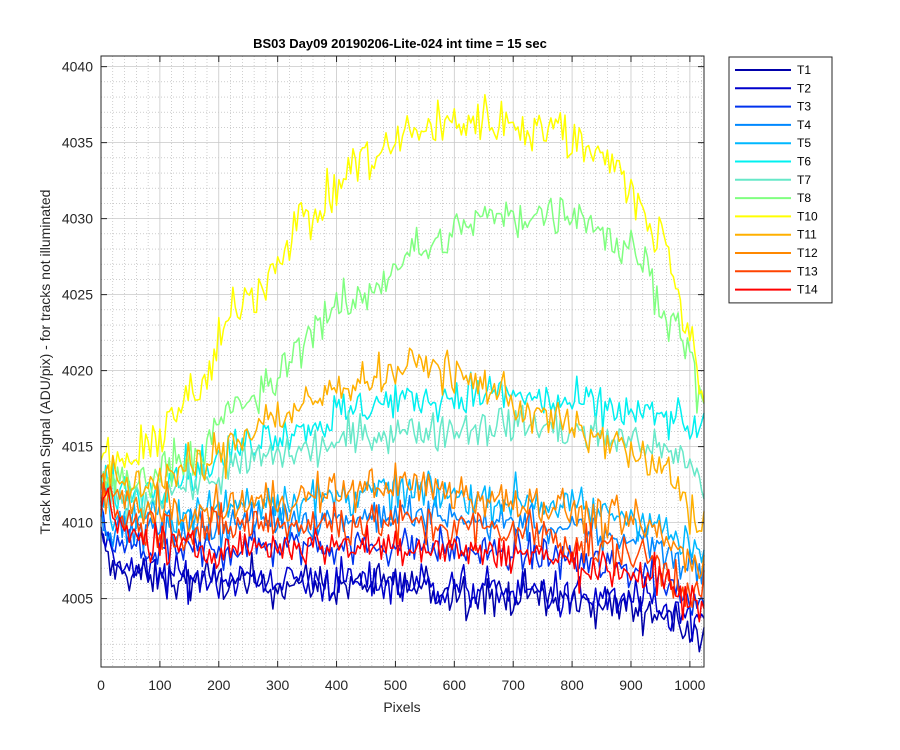 The image size is (900, 750). What do you see at coordinates (776, 235) in the screenshot?
I see `legend-entry-t11: T11` at bounding box center [776, 235].